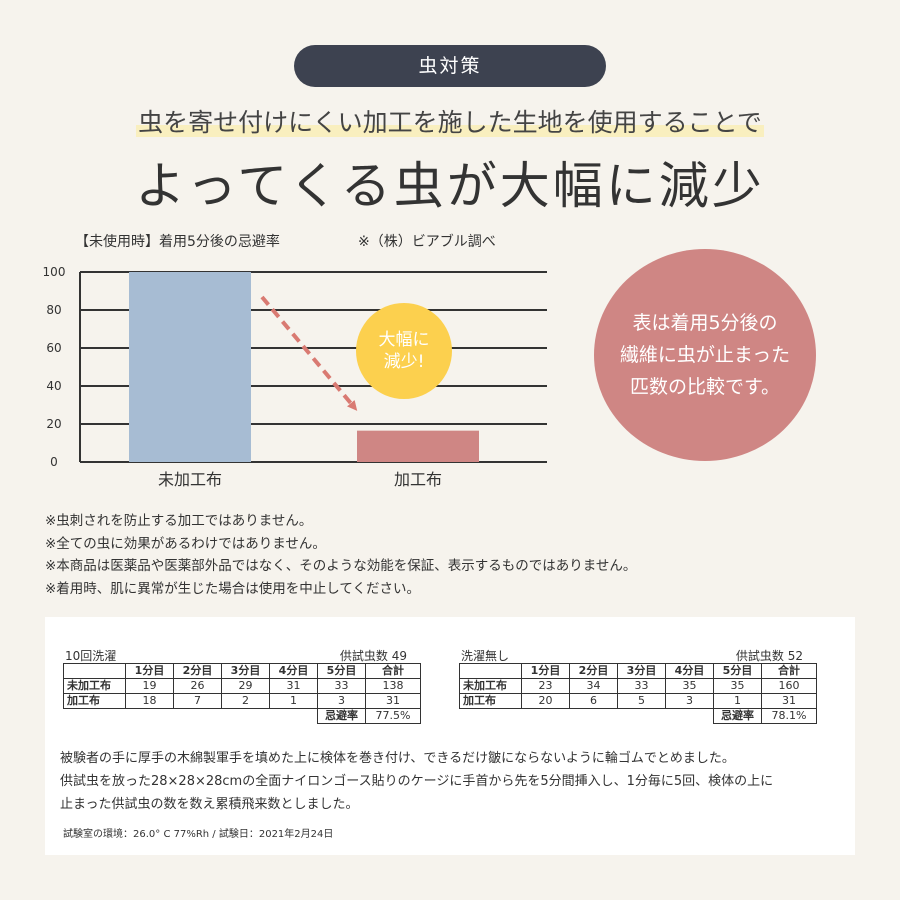 The height and width of the screenshot is (900, 900). What do you see at coordinates (789, 716) in the screenshot?
I see `rate-value: 78.1%` at bounding box center [789, 716].